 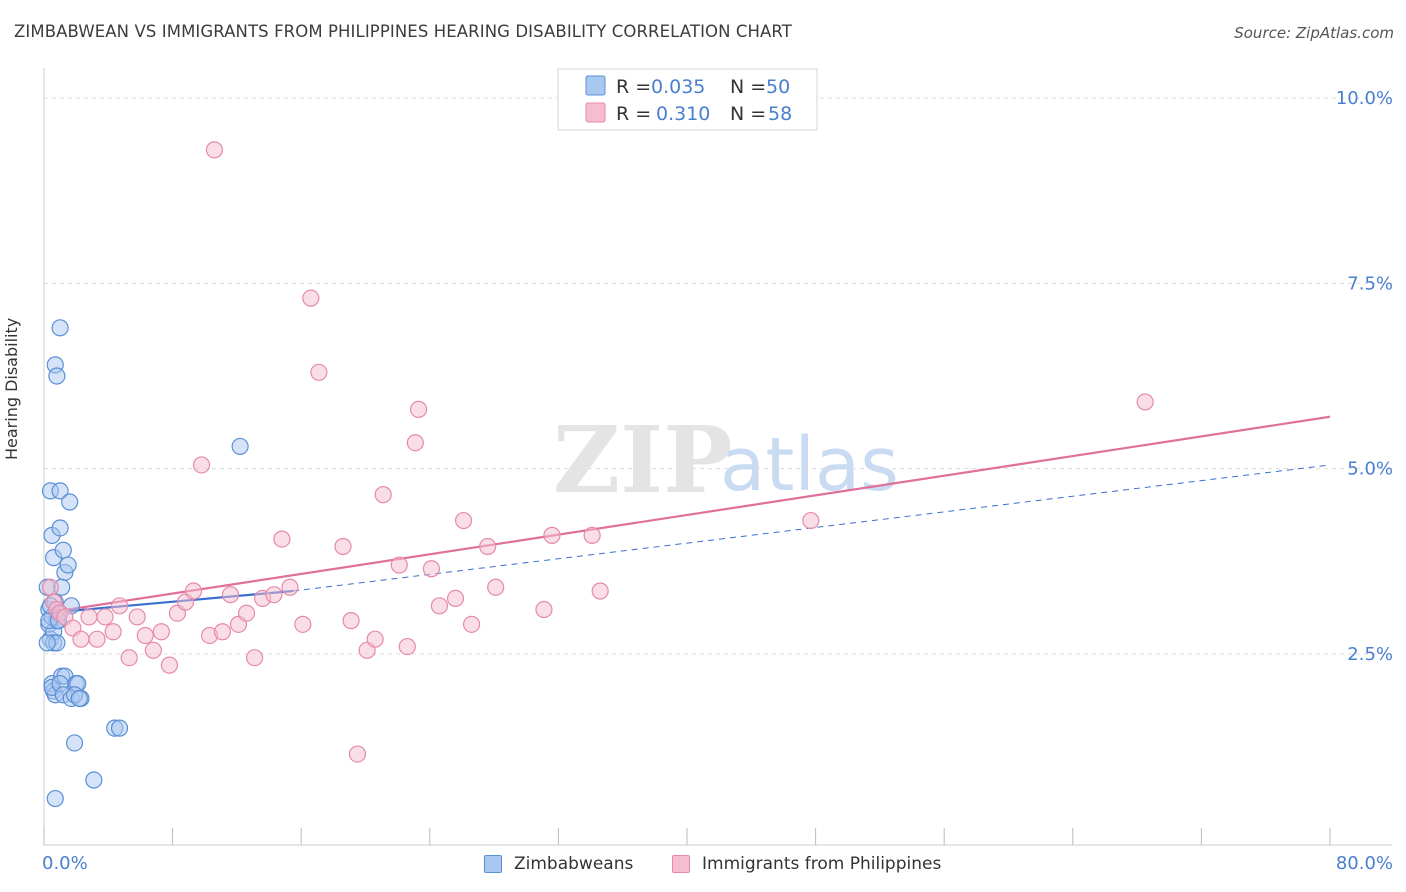 I want to click on legend: R = 0.035 N = 50 R = 0.310 N = 58, so click(x=687, y=99).